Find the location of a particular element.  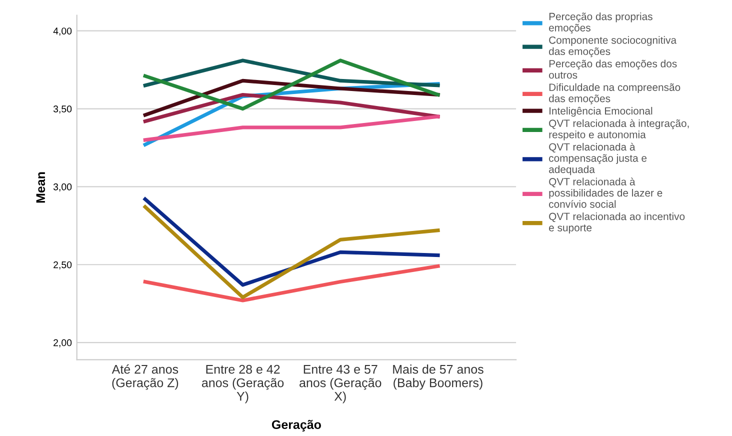

legend-label: QVT relacionada à possibilidades de lazer e convívio social is located at coordinates (605, 193).